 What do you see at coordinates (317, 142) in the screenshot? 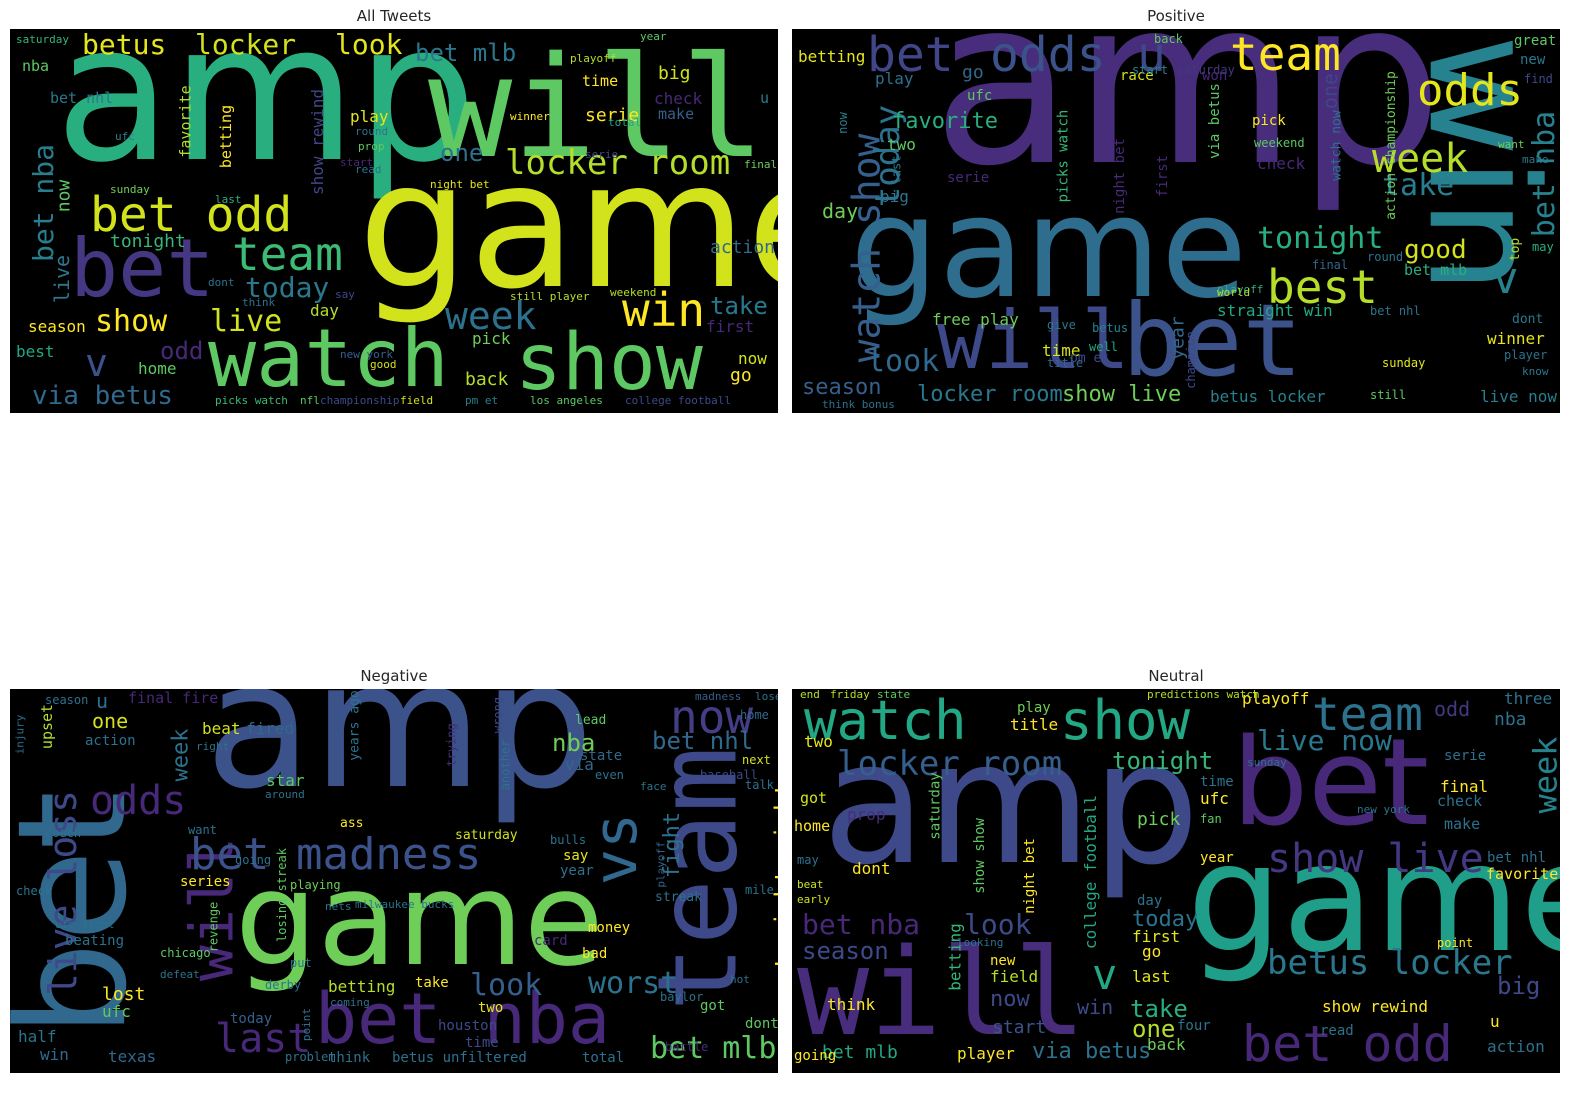
I see `cloud-word: show rewind` at bounding box center [317, 142].